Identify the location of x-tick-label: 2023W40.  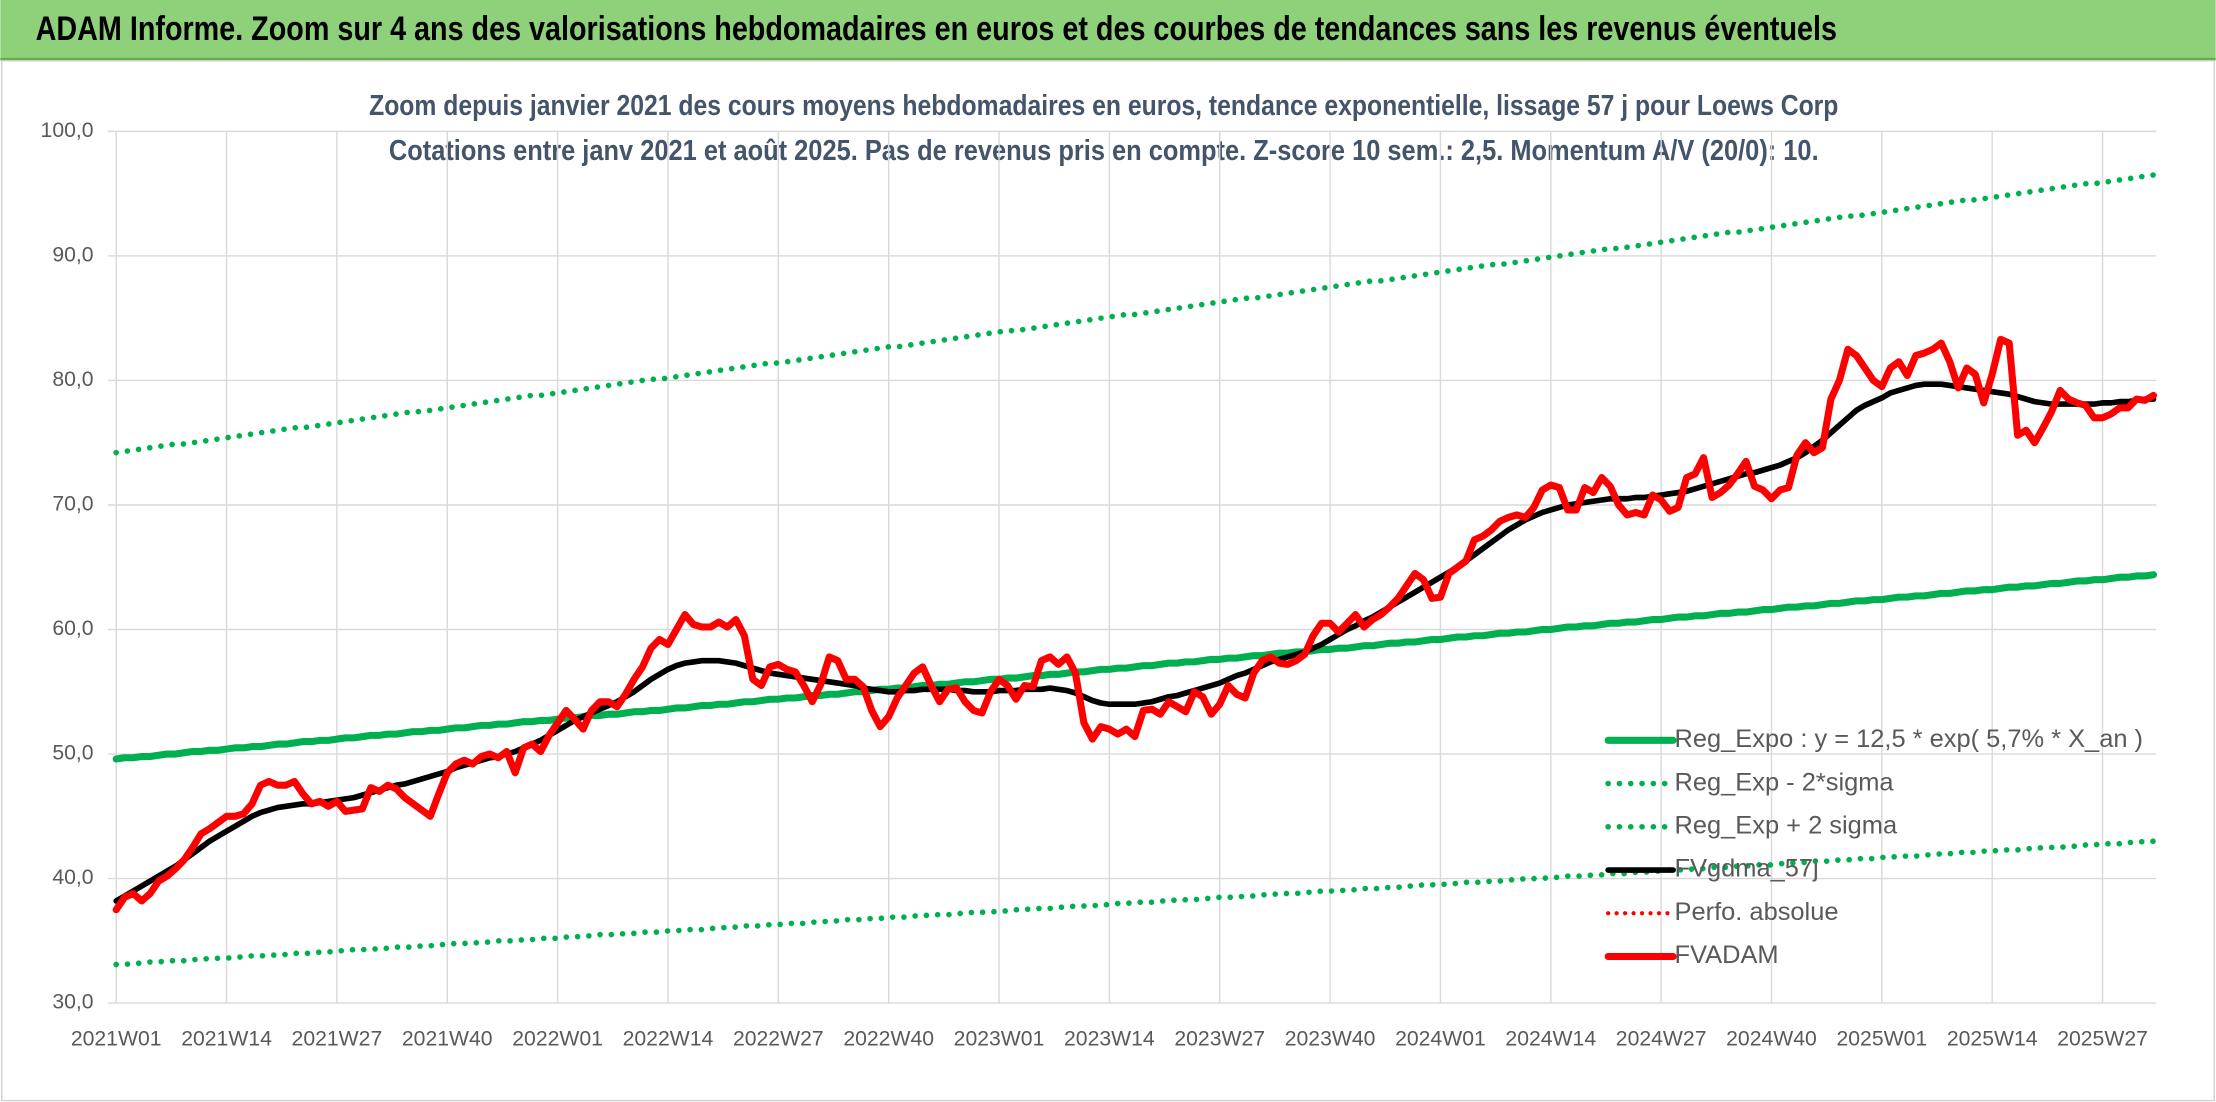
(1330, 1038).